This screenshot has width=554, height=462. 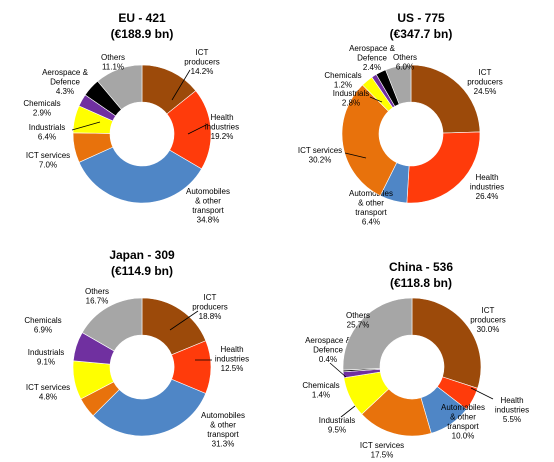 What do you see at coordinates (405, 62) in the screenshot?
I see `others-label: Others 6.0%` at bounding box center [405, 62].